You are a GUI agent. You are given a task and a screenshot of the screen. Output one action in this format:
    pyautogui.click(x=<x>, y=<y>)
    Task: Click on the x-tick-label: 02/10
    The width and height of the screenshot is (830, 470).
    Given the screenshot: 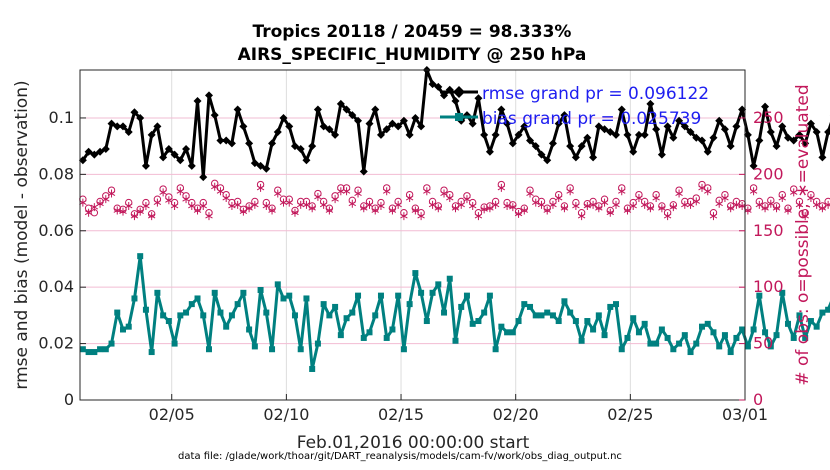 What is the action you would take?
    pyautogui.click(x=286, y=414)
    